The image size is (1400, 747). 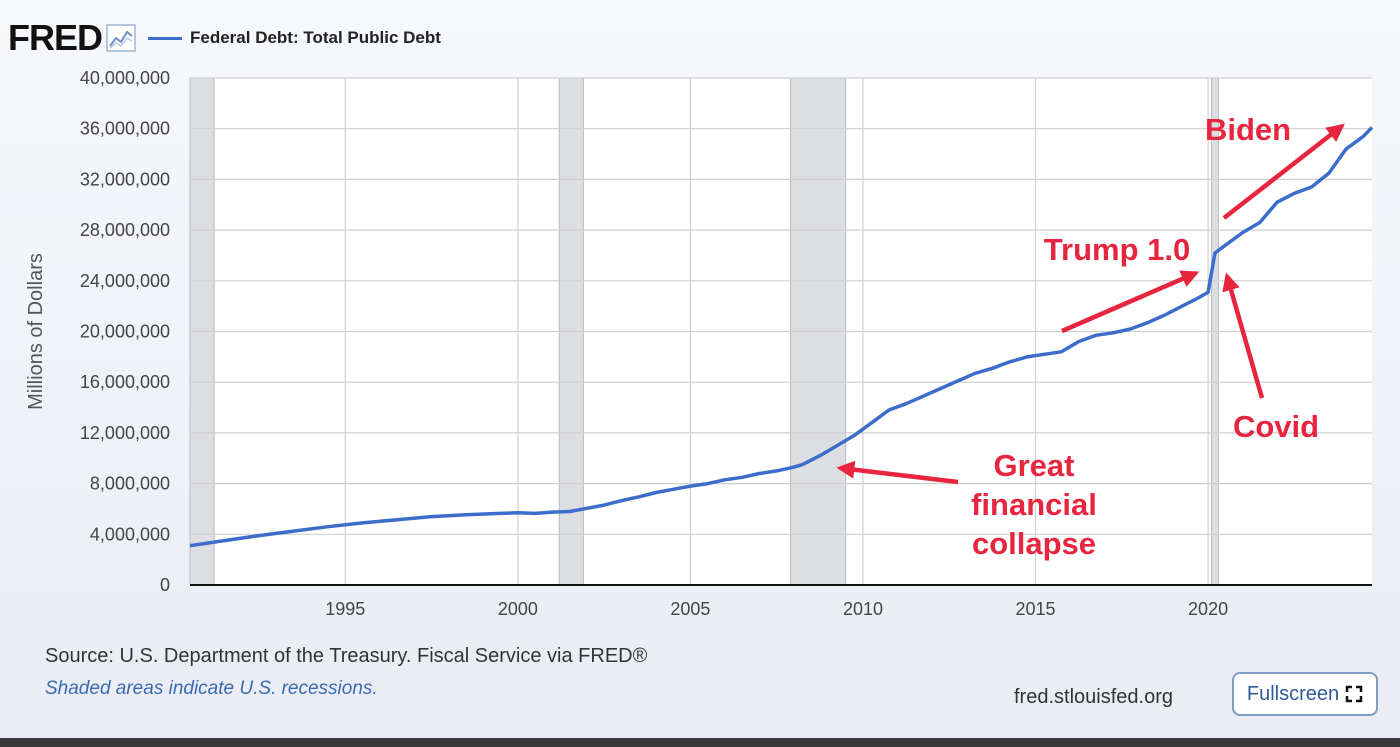 What do you see at coordinates (125, 433) in the screenshot?
I see `y-tick-label: 12,000,000` at bounding box center [125, 433].